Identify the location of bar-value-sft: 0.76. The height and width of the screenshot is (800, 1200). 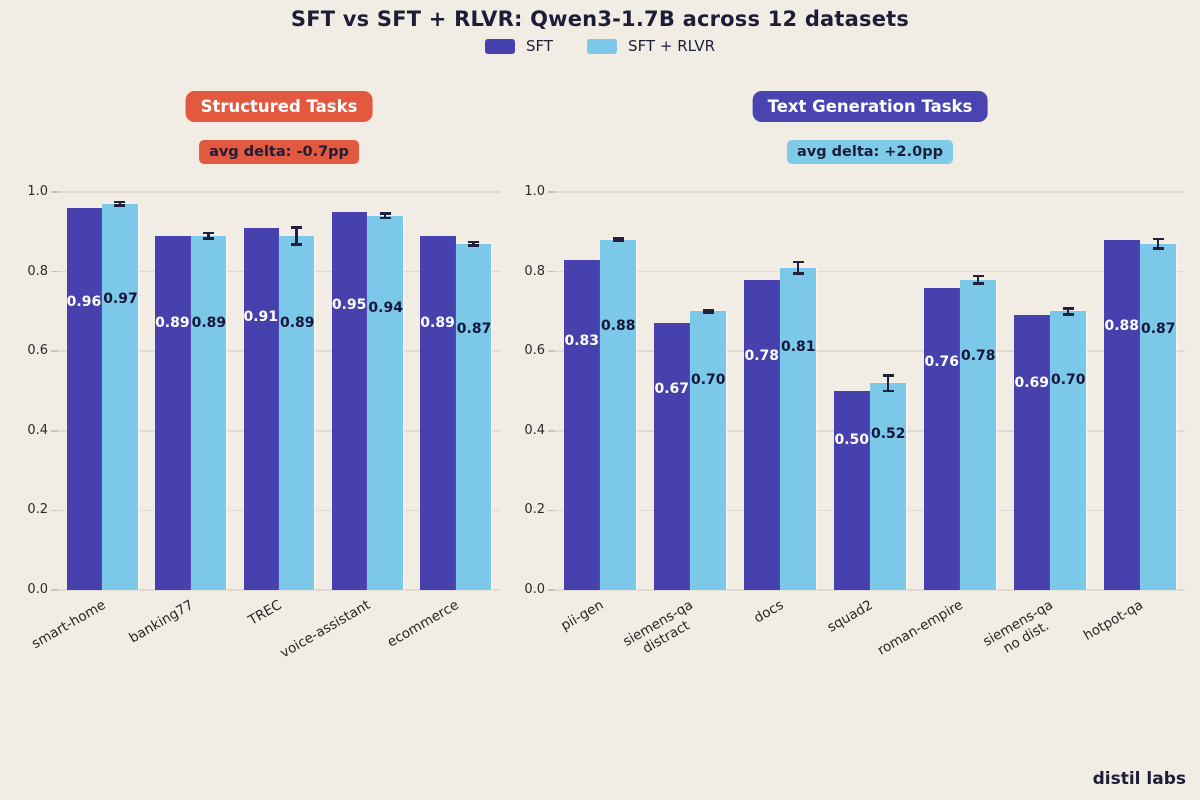
(941, 361).